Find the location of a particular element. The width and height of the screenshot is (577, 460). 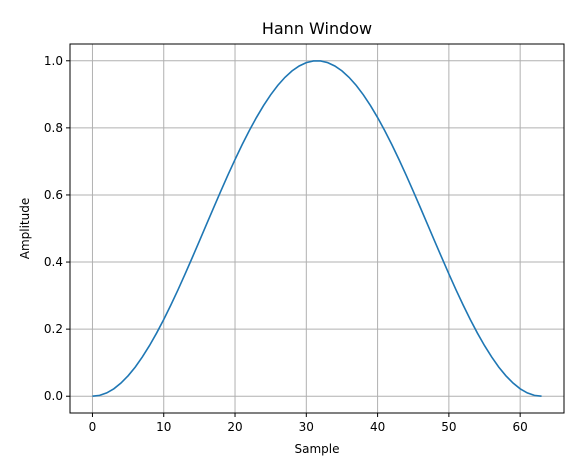

y-tick-label: 0.8 is located at coordinates (53, 128).